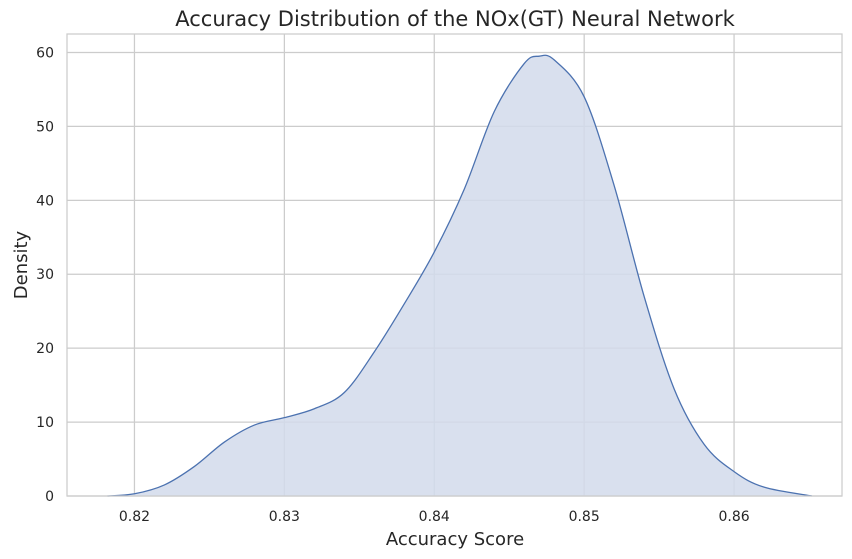 The height and width of the screenshot is (559, 852). What do you see at coordinates (455, 539) in the screenshot?
I see `x-axis-label: Accuracy Score` at bounding box center [455, 539].